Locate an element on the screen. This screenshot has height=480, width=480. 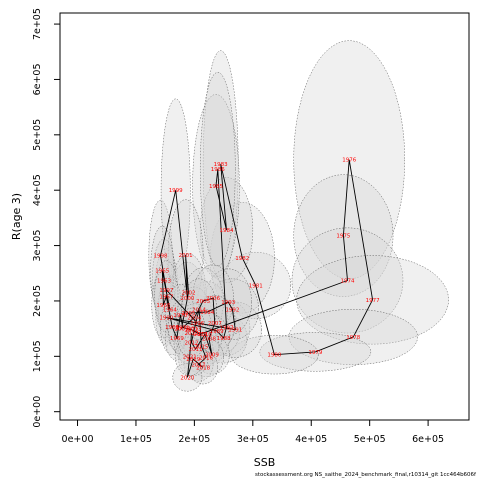
year-label-1969: 1969 is located at coordinates (177, 339).